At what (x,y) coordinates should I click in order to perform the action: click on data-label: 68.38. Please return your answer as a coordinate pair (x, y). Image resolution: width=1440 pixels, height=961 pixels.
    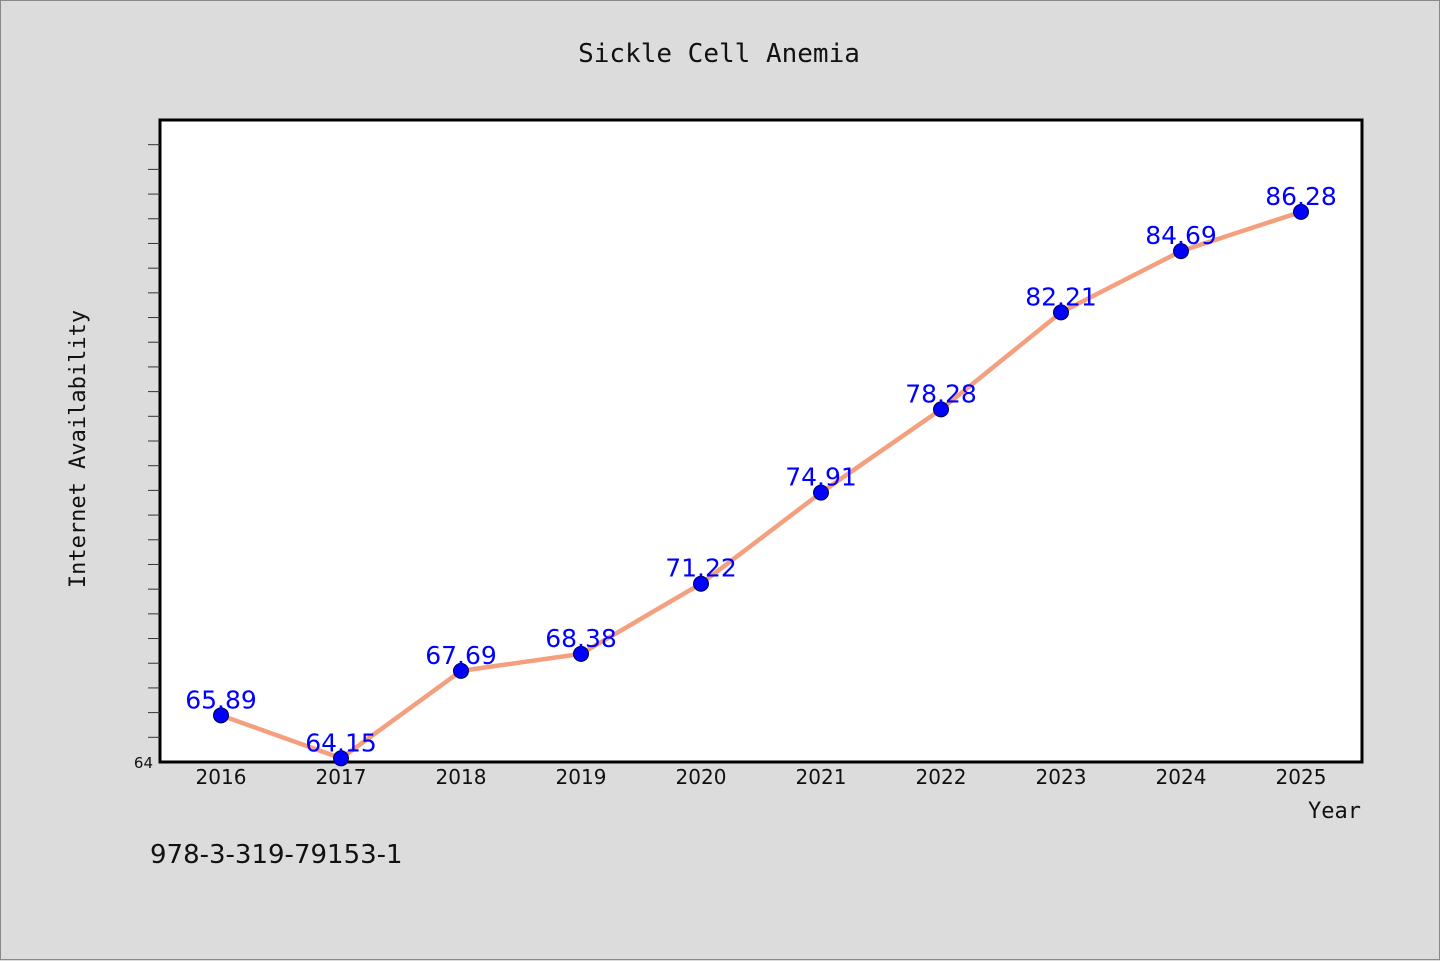
    Looking at the image, I should click on (581, 638).